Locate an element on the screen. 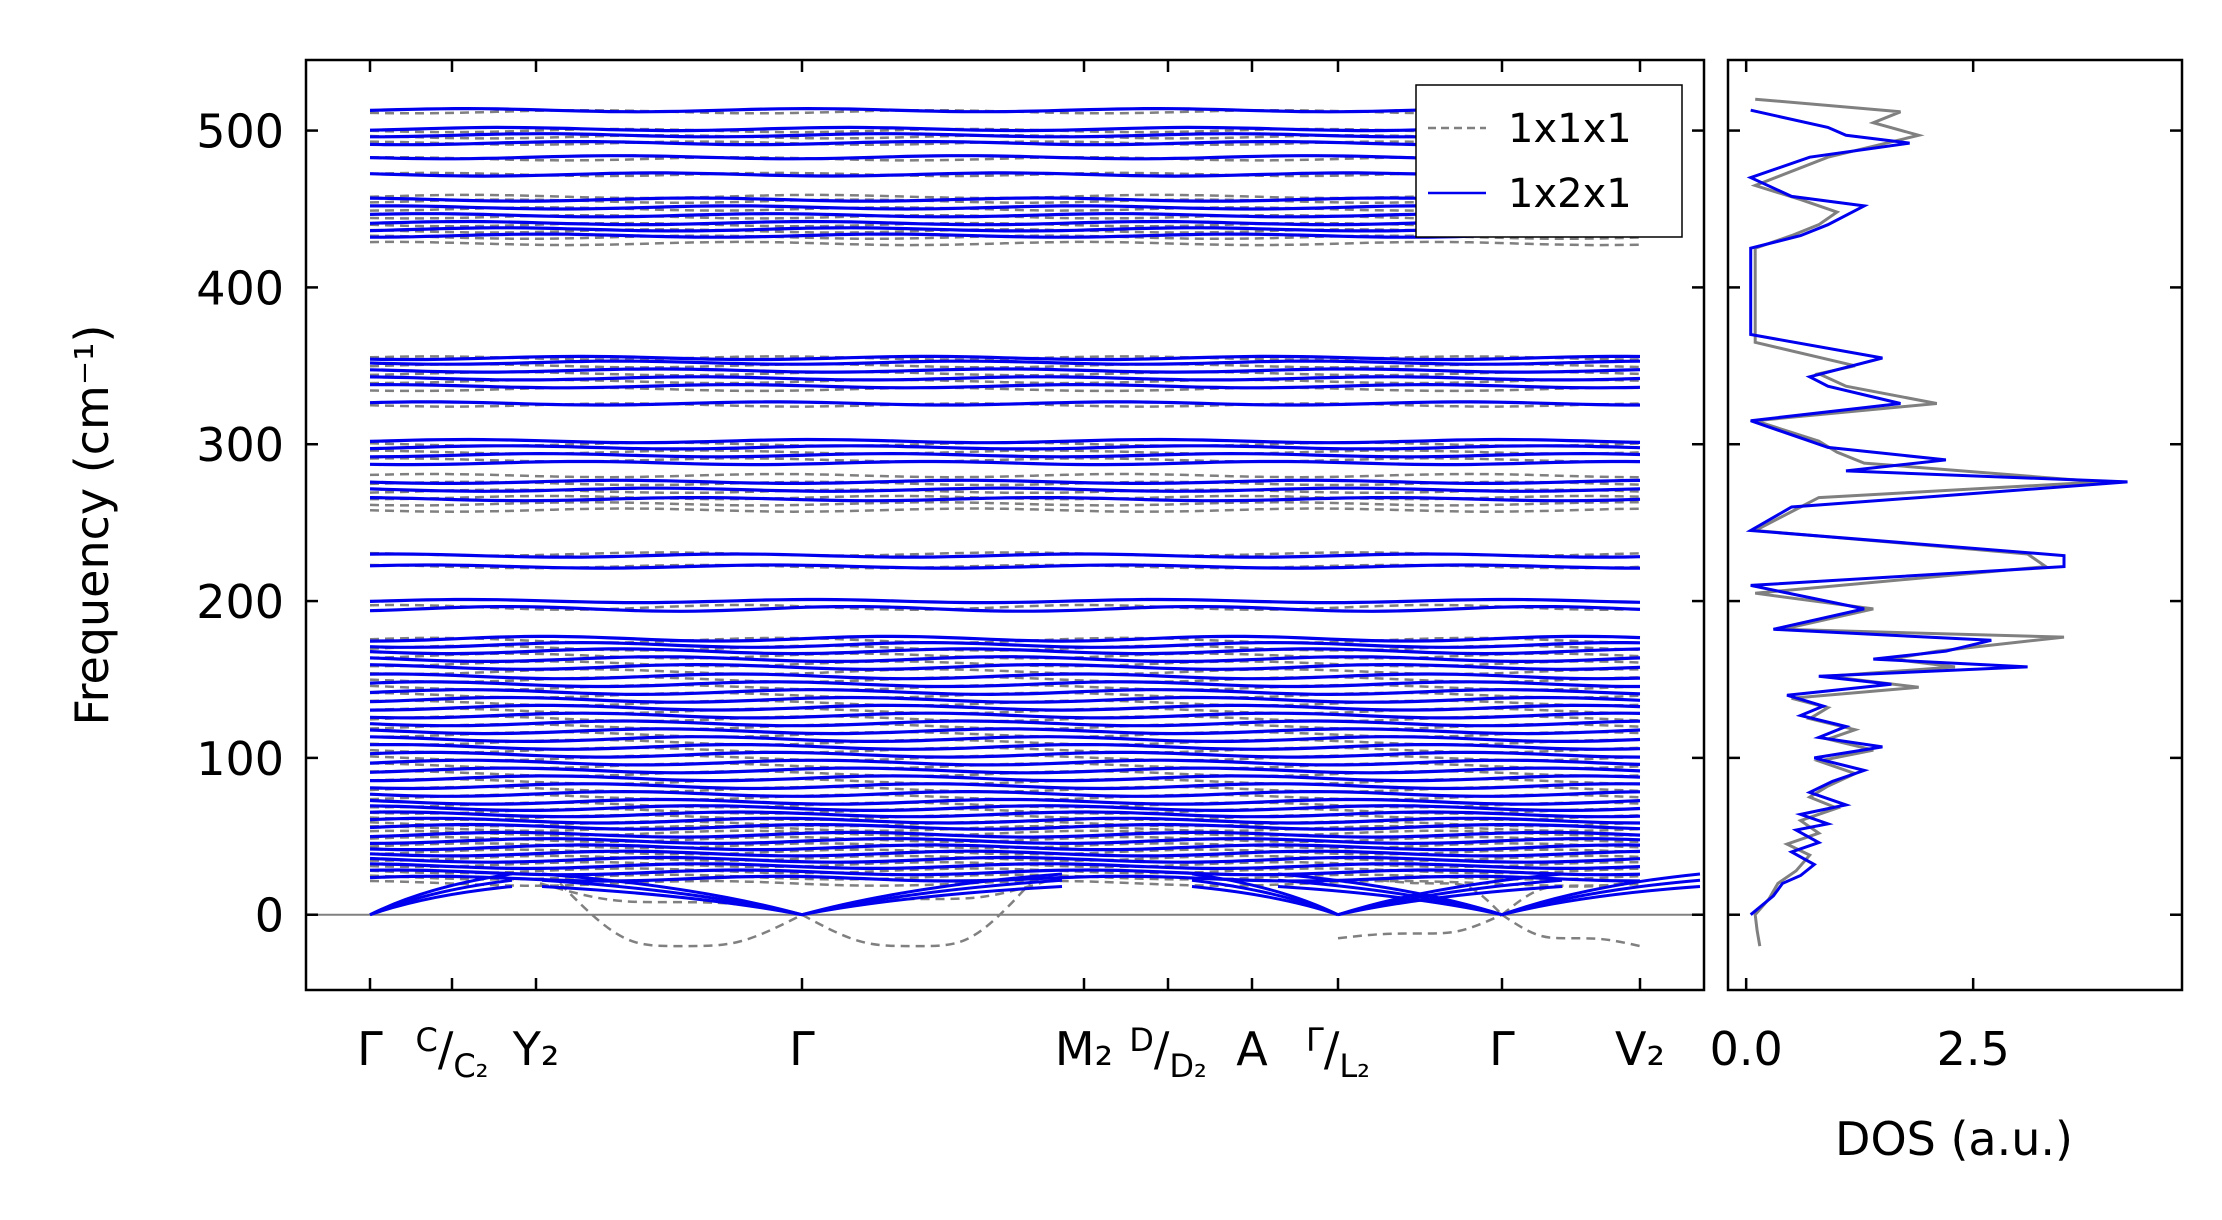  dos-line-1x2x1 is located at coordinates (1936, 512).